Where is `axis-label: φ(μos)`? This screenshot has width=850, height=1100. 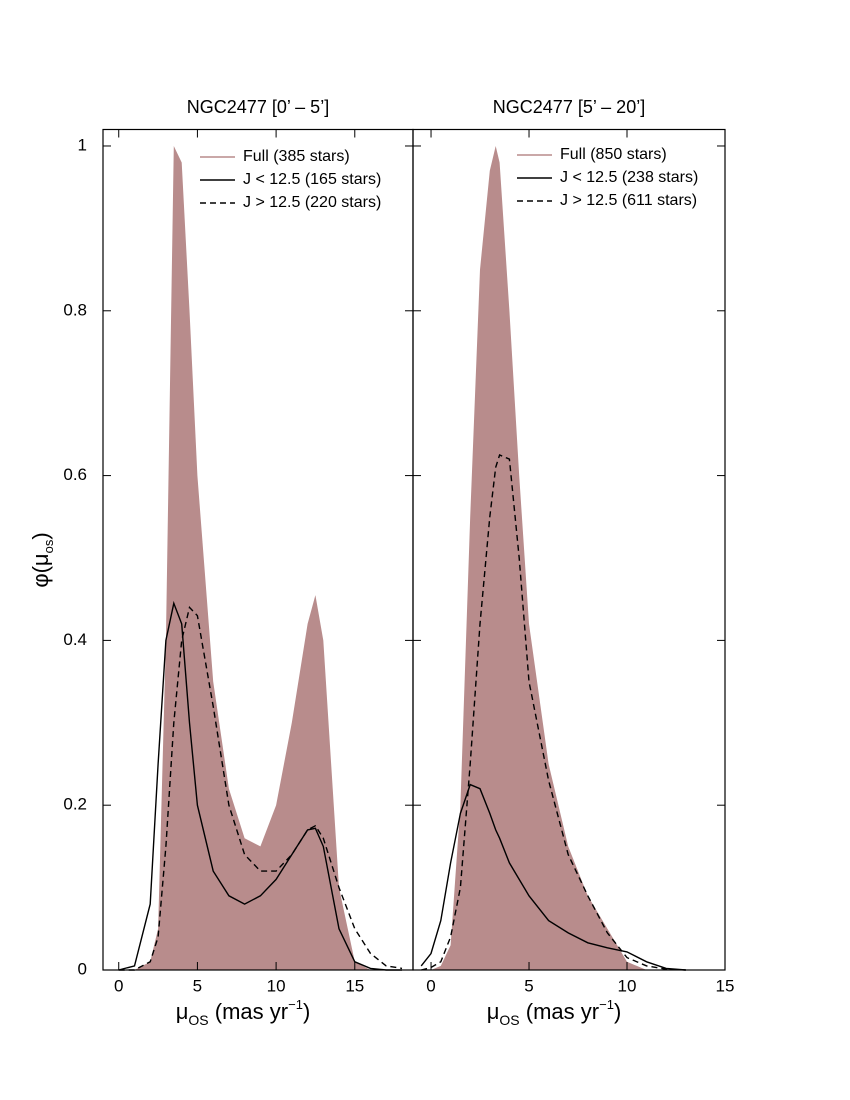
axis-label: φ(μos) is located at coordinates (42, 559).